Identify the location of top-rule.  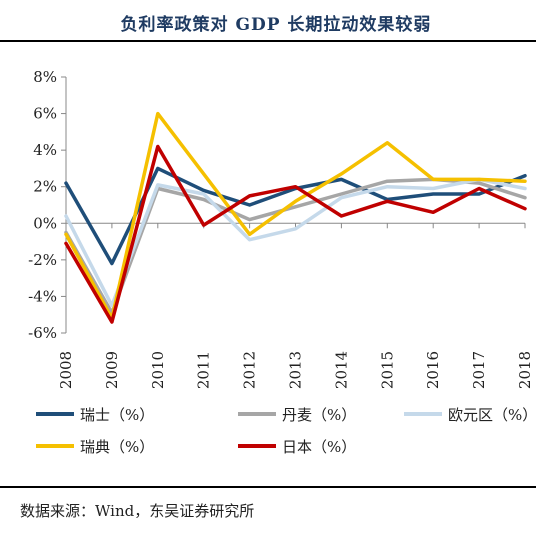
(268, 41).